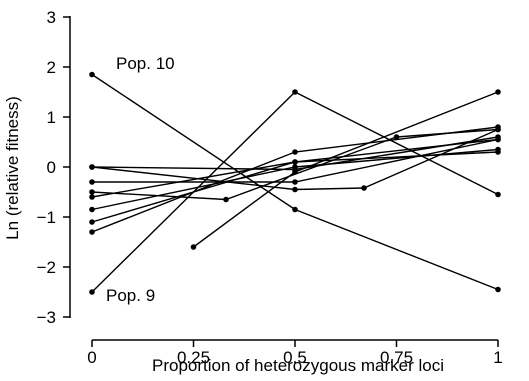 The width and height of the screenshot is (529, 381). What do you see at coordinates (51, 117) in the screenshot?
I see `y-tick-label: 1` at bounding box center [51, 117].